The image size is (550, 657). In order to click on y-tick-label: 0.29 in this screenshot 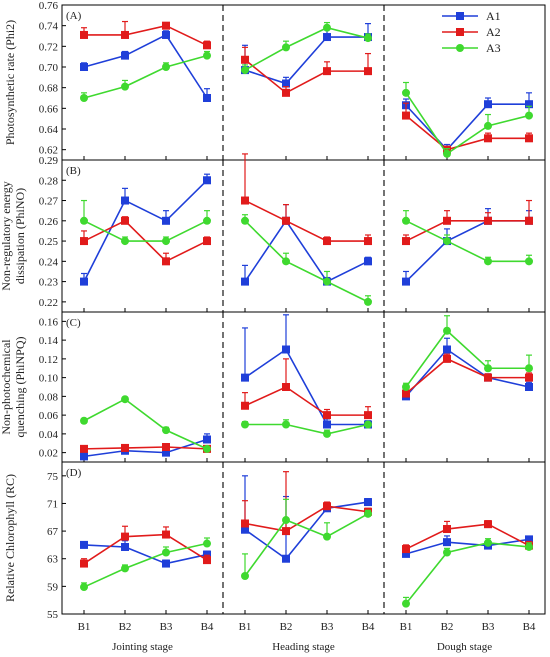, I will do `click(49, 161)`.